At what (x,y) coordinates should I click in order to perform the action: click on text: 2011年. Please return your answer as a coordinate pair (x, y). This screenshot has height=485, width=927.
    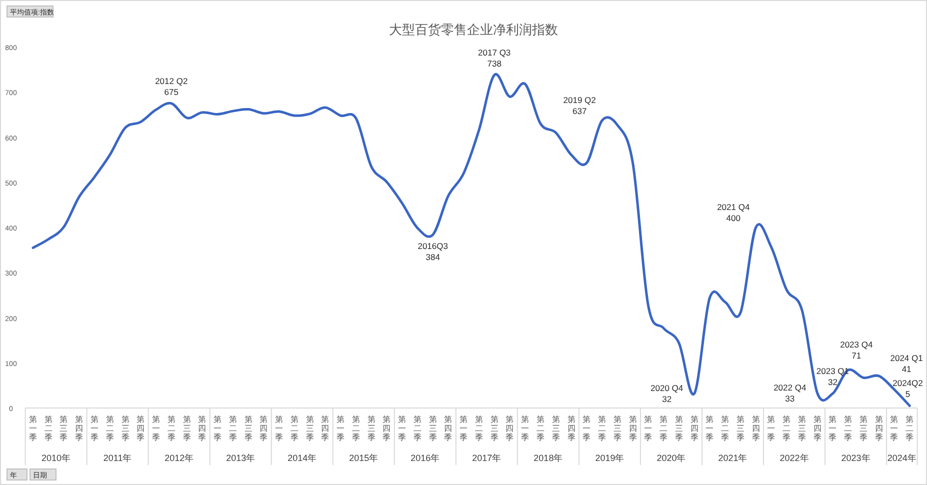
    Looking at the image, I should click on (117, 458).